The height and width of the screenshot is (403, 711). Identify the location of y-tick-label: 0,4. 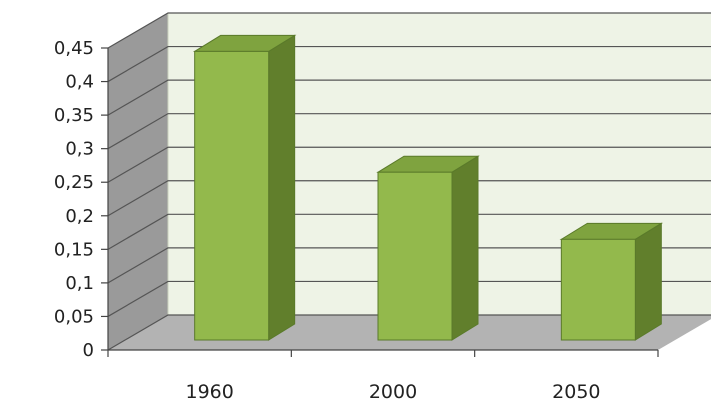
(79, 82).